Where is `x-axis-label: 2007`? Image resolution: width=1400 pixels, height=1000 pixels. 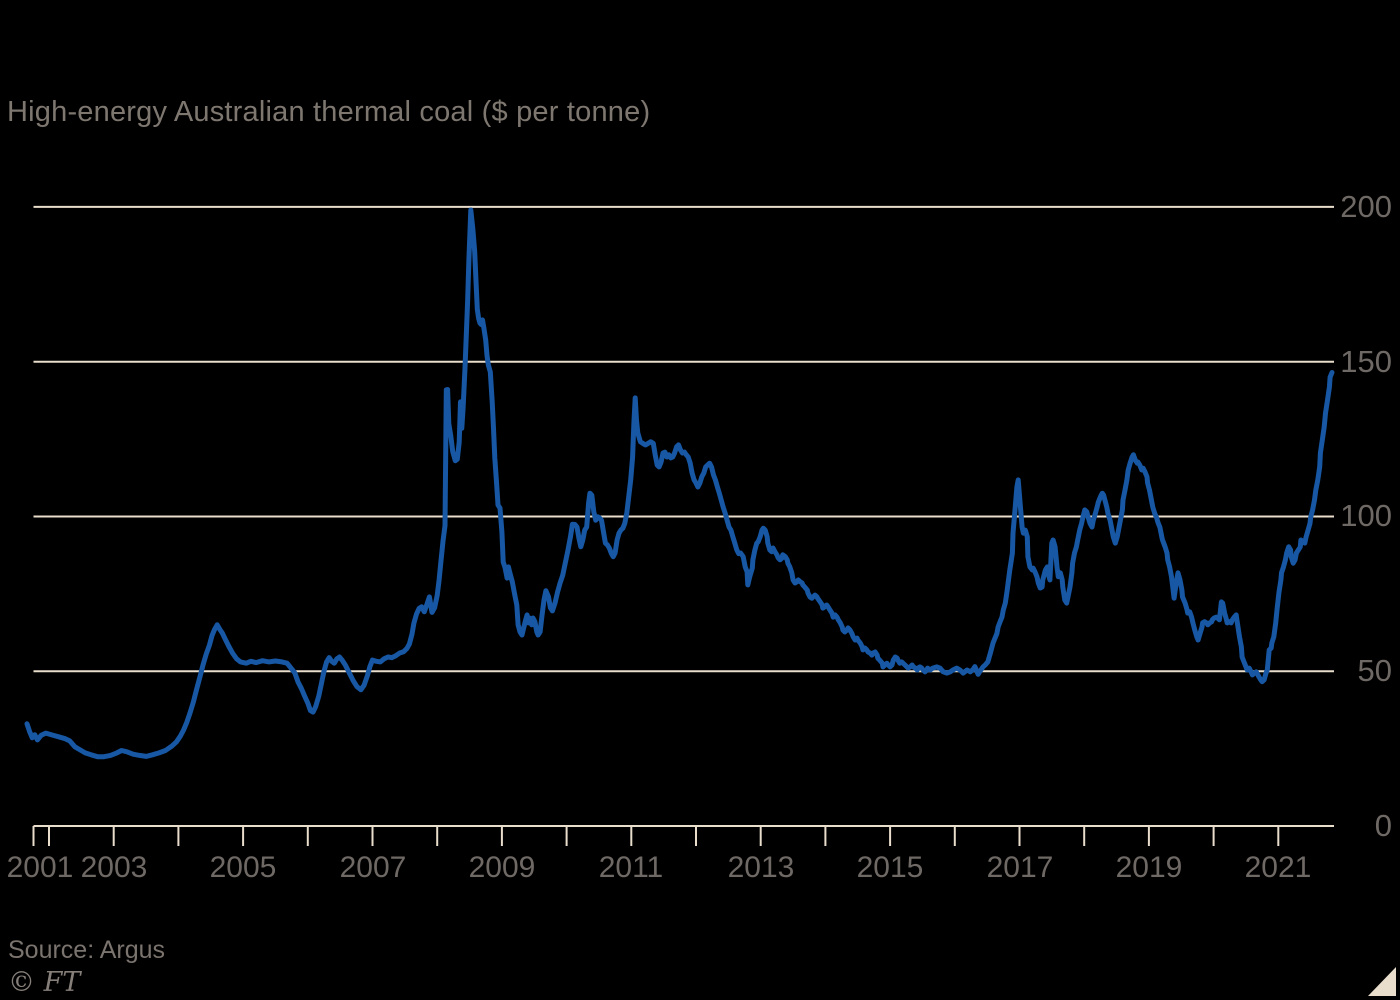 x-axis-label: 2007 is located at coordinates (373, 867).